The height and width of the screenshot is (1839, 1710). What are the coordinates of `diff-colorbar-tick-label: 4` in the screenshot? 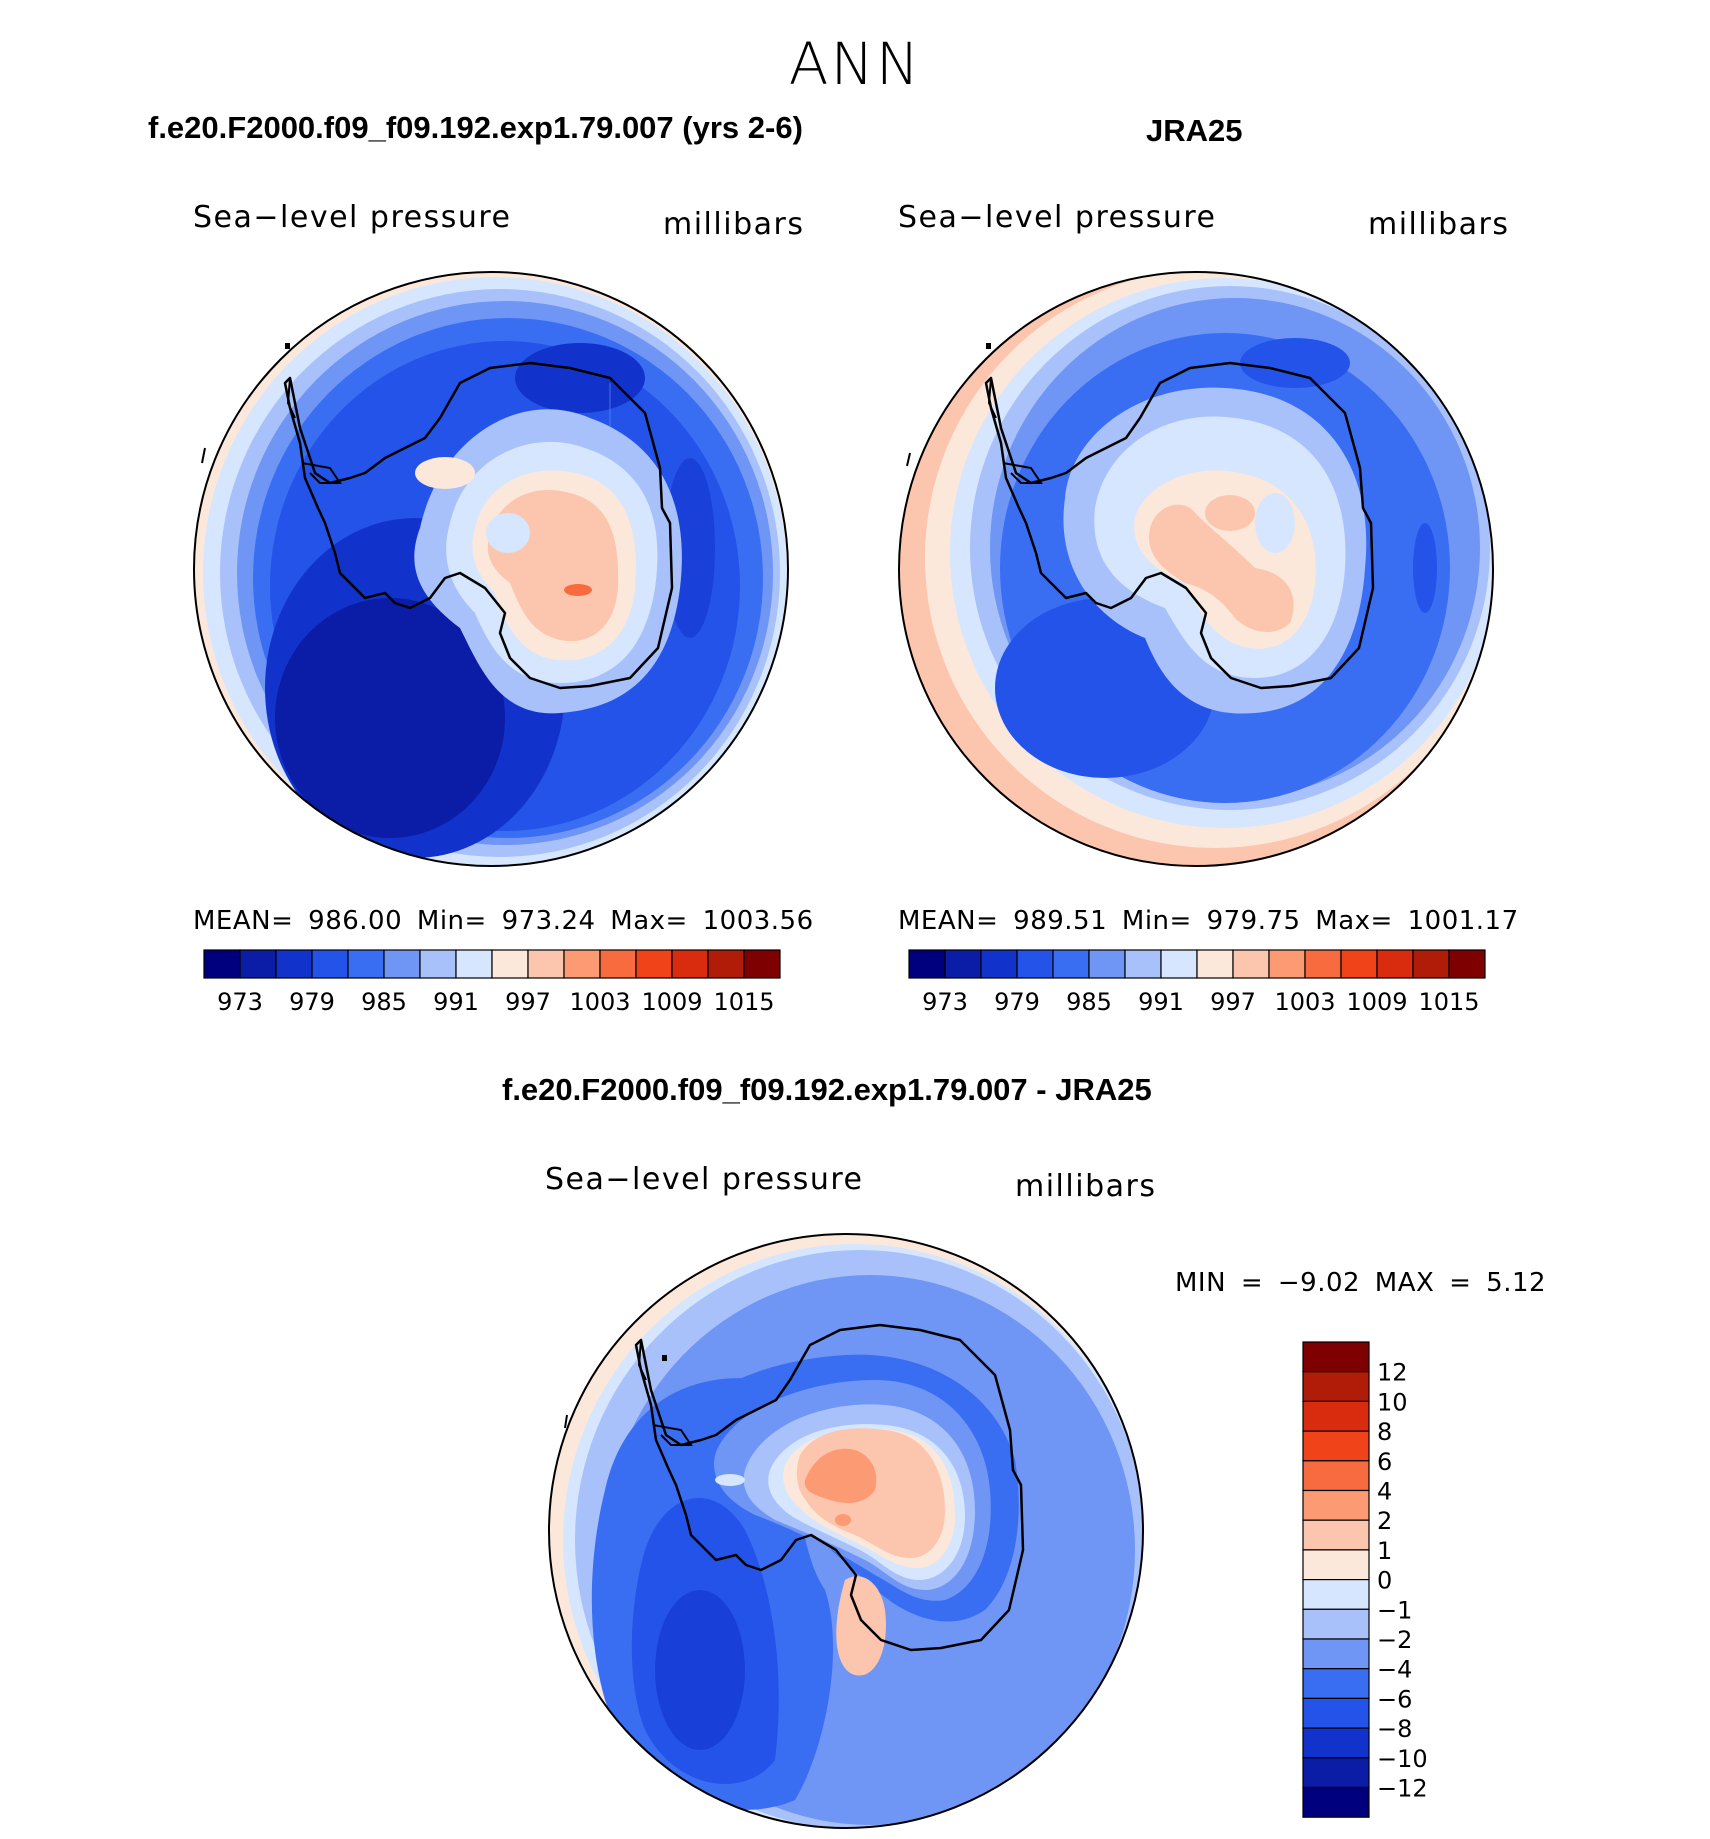 It's located at (1384, 1492).